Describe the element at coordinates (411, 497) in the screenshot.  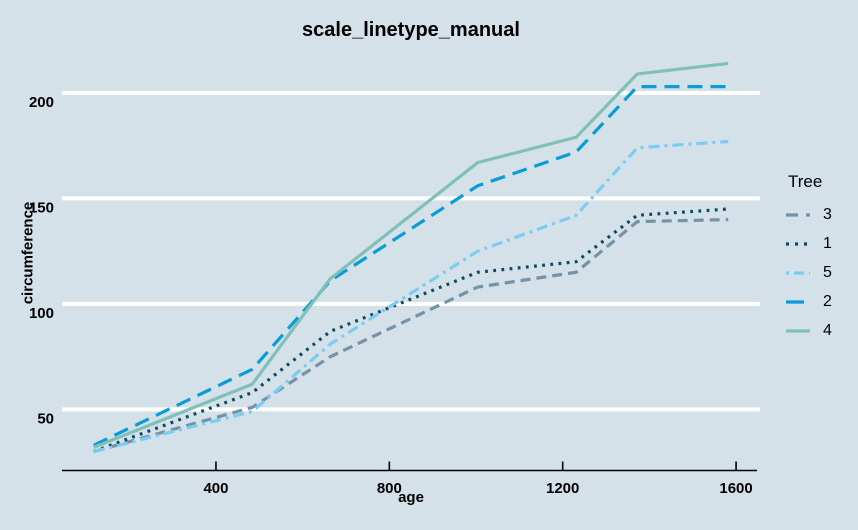
I see `x-axis-title: age` at that location.